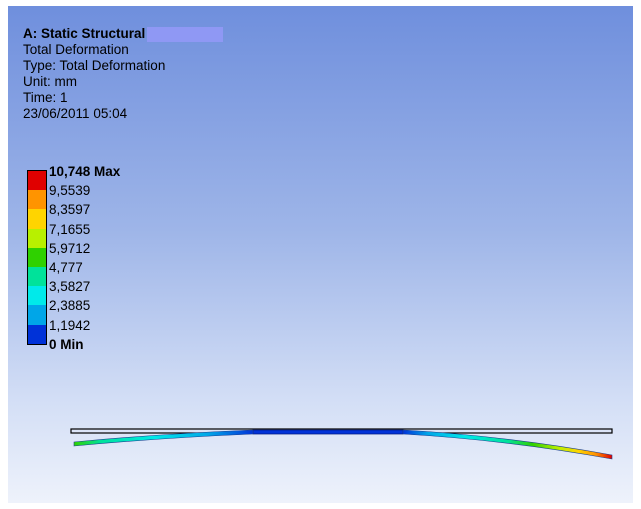 This screenshot has width=641, height=509. I want to click on legend-value-label: 3,5827, so click(70, 287).